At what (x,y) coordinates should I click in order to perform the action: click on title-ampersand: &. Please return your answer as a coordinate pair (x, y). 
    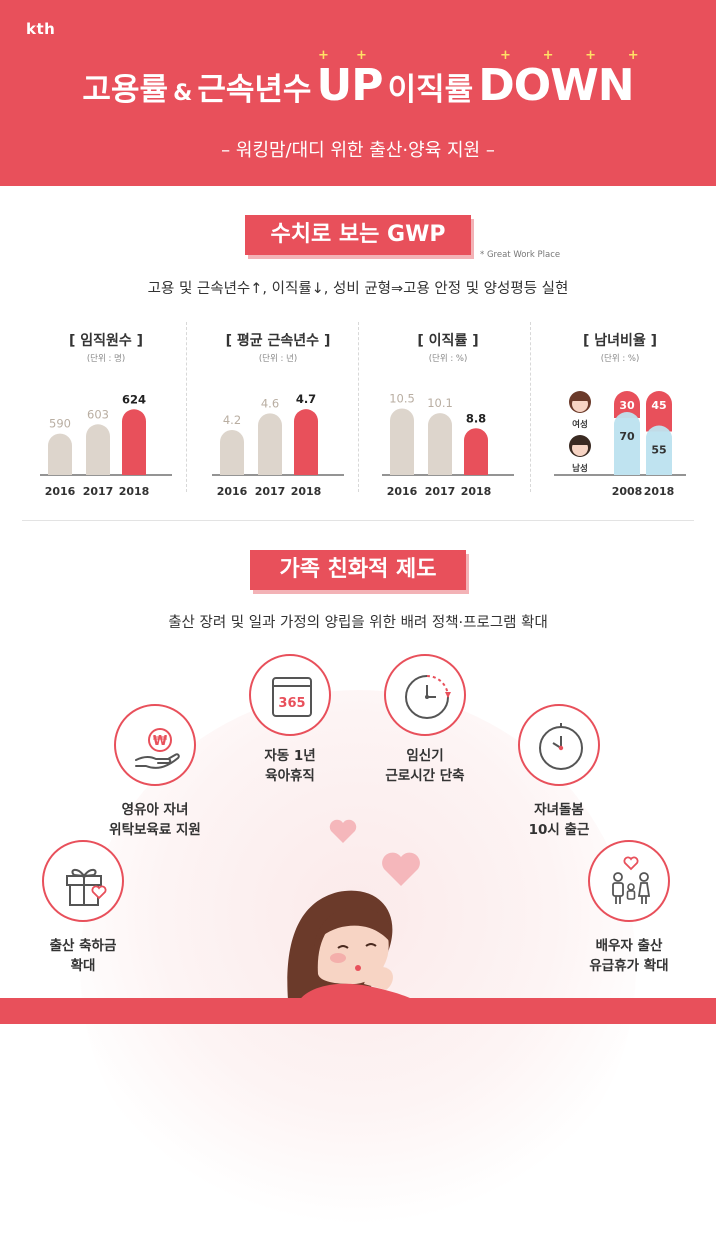
    Looking at the image, I should click on (183, 93).